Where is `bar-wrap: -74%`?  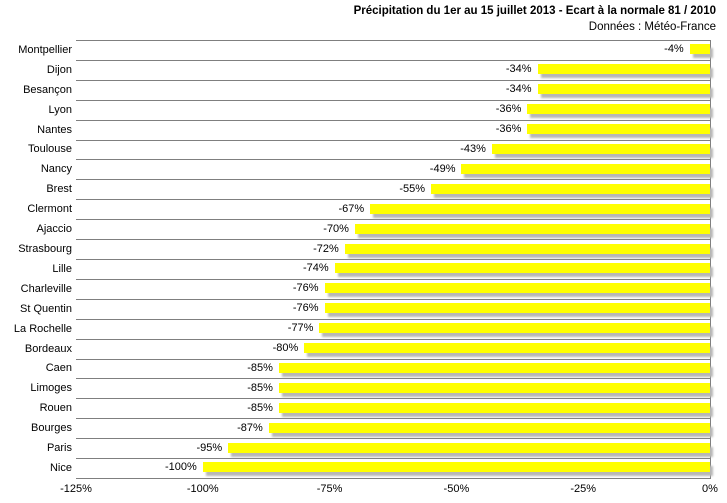 bar-wrap: -74% is located at coordinates (506, 269).